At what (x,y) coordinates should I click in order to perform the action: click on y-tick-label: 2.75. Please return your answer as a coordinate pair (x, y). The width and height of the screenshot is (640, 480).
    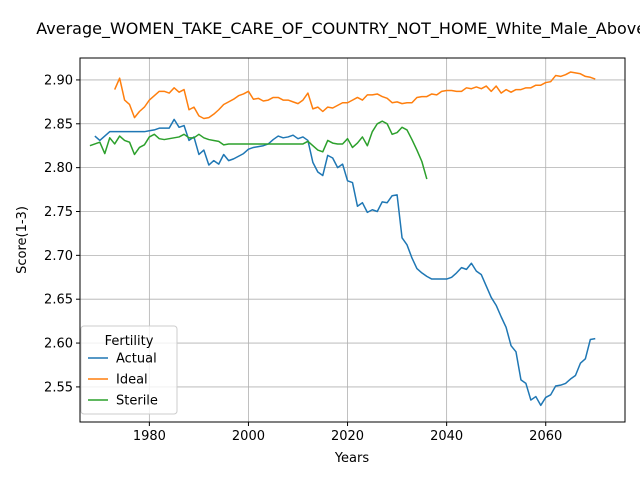
    Looking at the image, I should click on (58, 212).